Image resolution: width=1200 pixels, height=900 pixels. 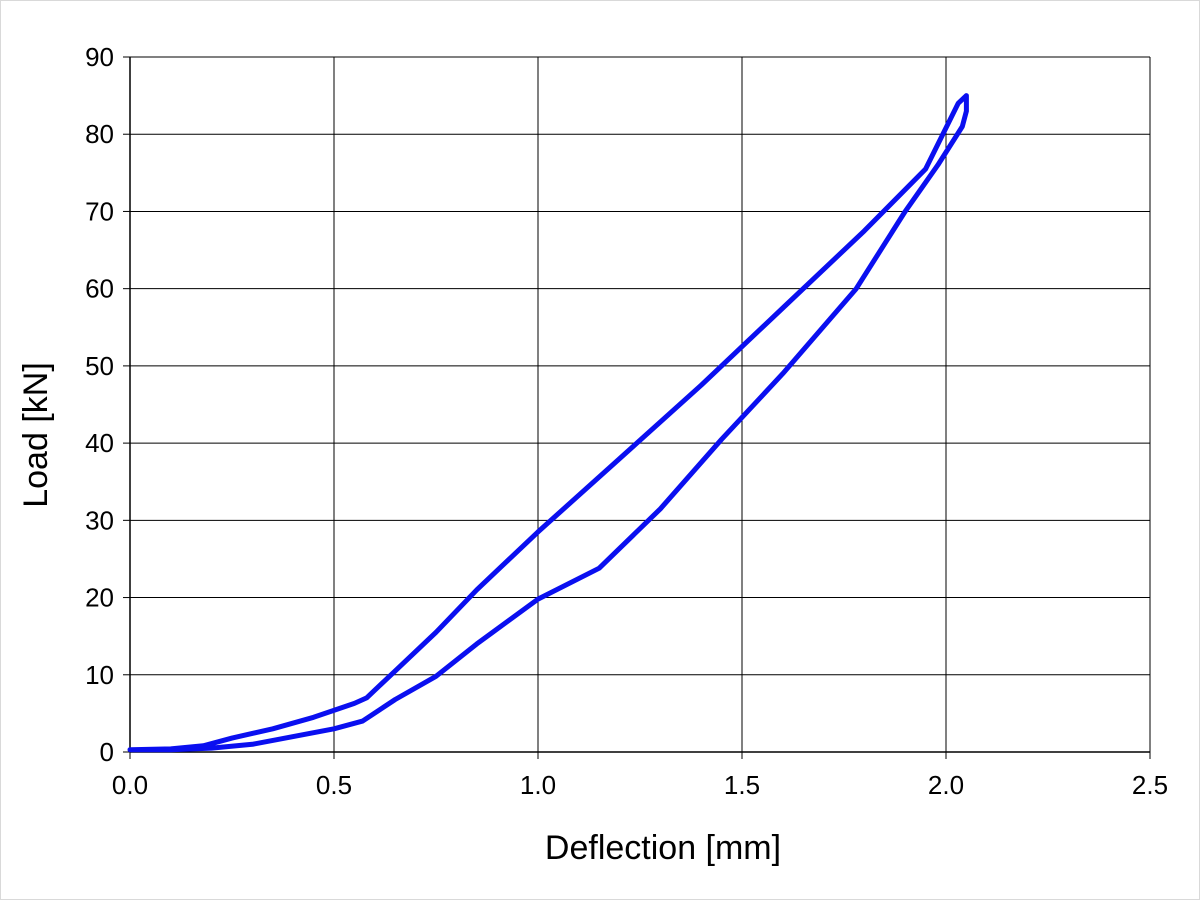 What do you see at coordinates (99, 134) in the screenshot?
I see `y-tick-label: 80` at bounding box center [99, 134].